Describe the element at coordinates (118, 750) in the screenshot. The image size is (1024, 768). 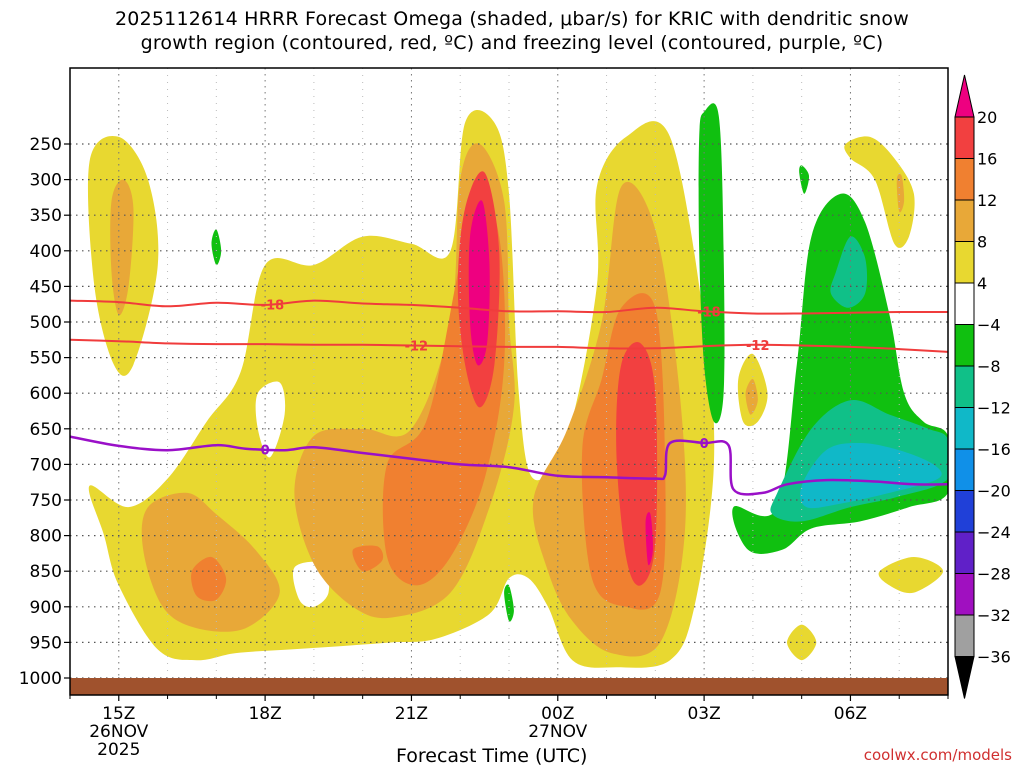
I see `x-year-label-15Z: 2025` at that location.